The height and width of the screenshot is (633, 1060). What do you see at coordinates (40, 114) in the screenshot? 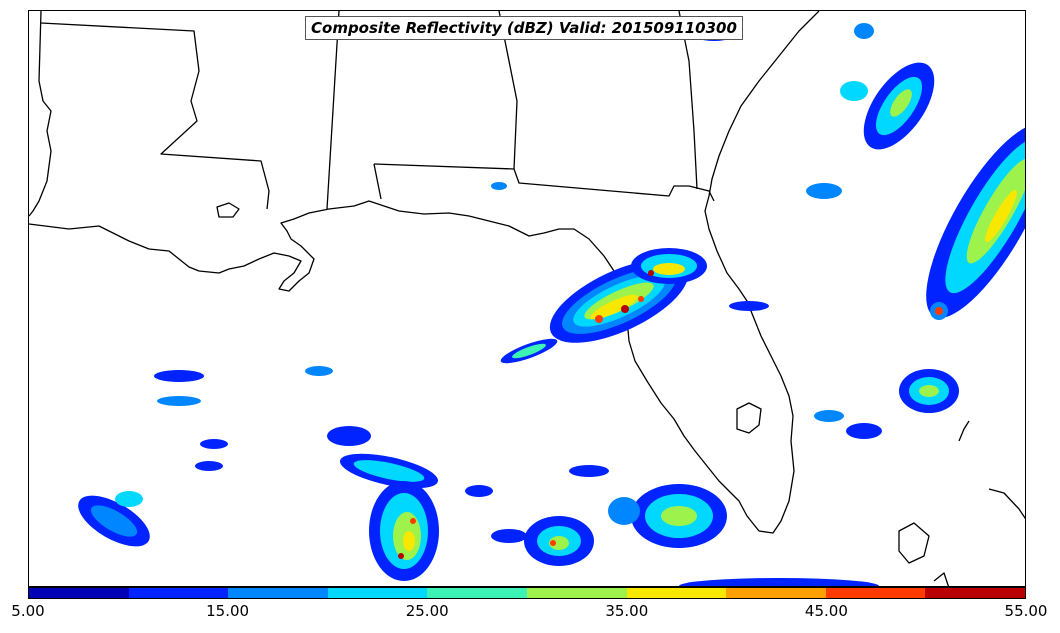
I see `state-border-lines` at bounding box center [40, 114].